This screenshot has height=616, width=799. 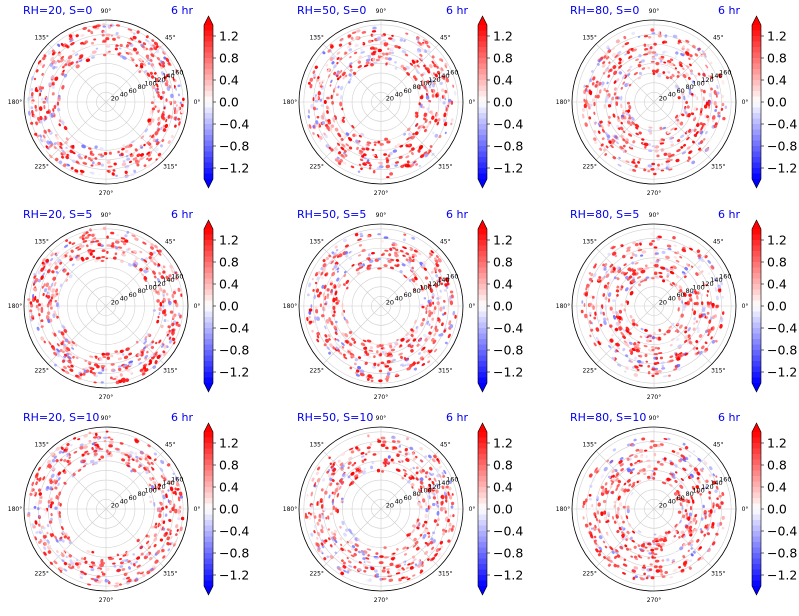 What do you see at coordinates (106, 418) in the screenshot?
I see `angle-tick-label: 90°` at bounding box center [106, 418].